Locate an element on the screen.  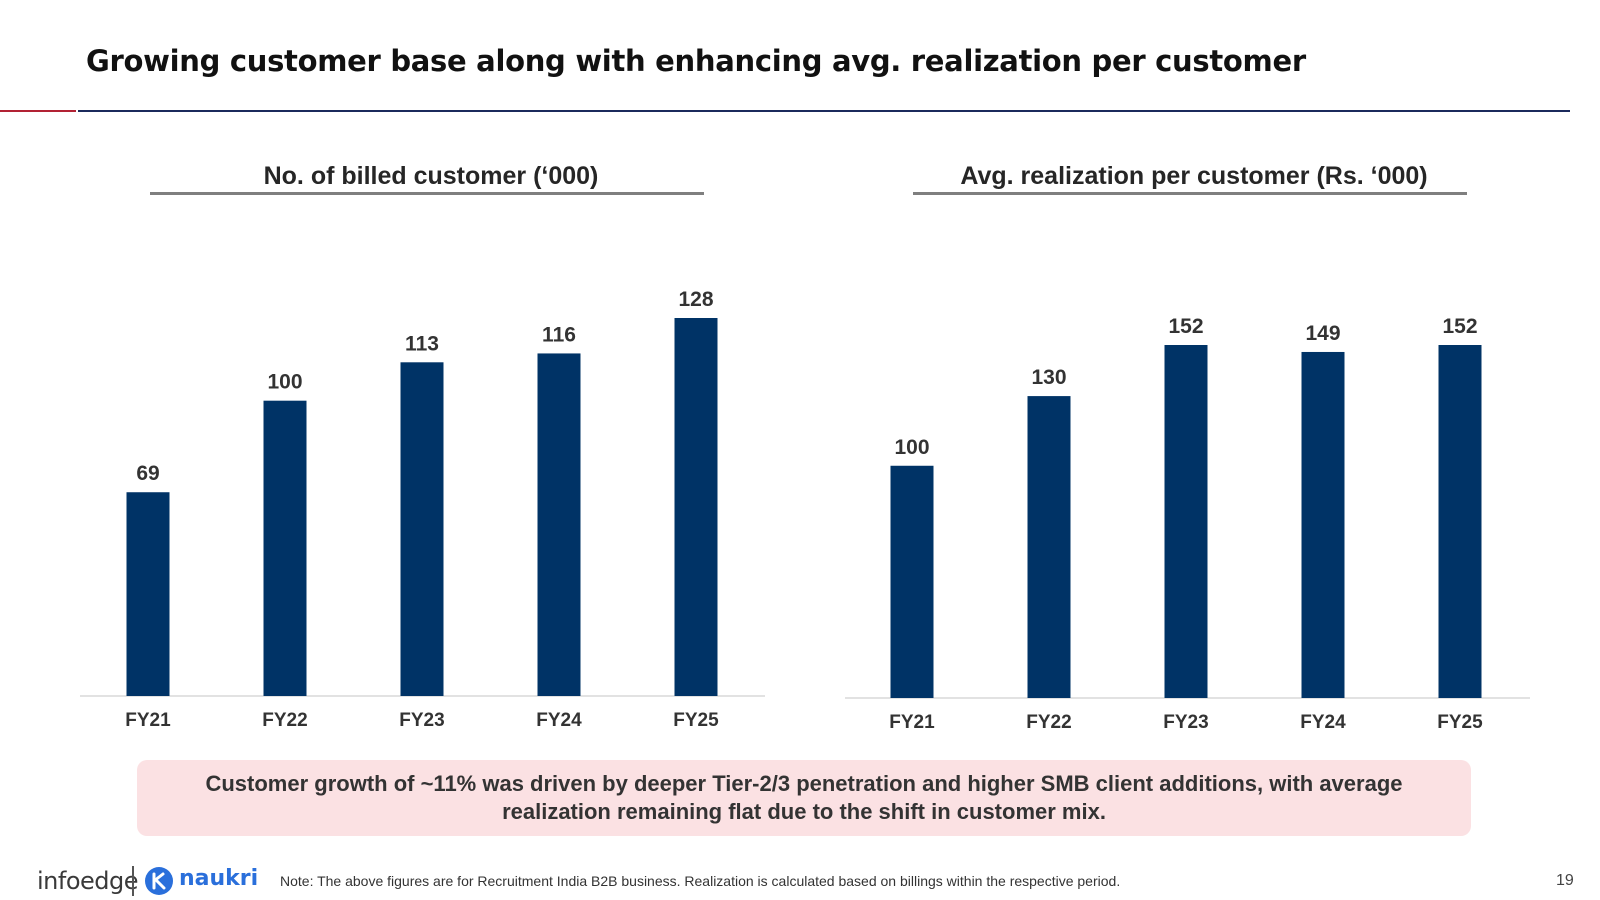
chart-1-bar-fy22 is located at coordinates (285, 548).